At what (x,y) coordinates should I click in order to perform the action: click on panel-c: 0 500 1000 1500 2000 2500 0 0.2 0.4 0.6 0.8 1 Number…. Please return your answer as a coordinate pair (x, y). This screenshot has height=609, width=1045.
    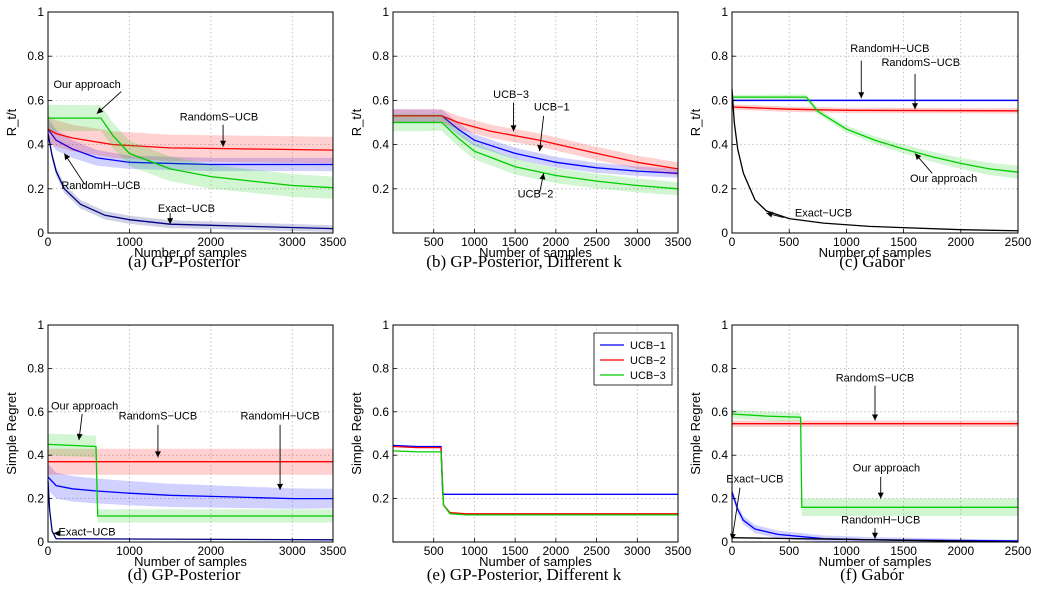
    Looking at the image, I should click on (860, 138).